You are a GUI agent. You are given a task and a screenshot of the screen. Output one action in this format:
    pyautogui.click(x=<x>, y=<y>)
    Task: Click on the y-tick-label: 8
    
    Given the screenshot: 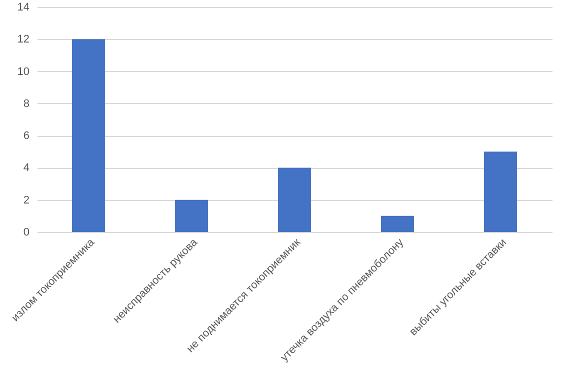 What is the action you would take?
    pyautogui.click(x=26, y=104)
    